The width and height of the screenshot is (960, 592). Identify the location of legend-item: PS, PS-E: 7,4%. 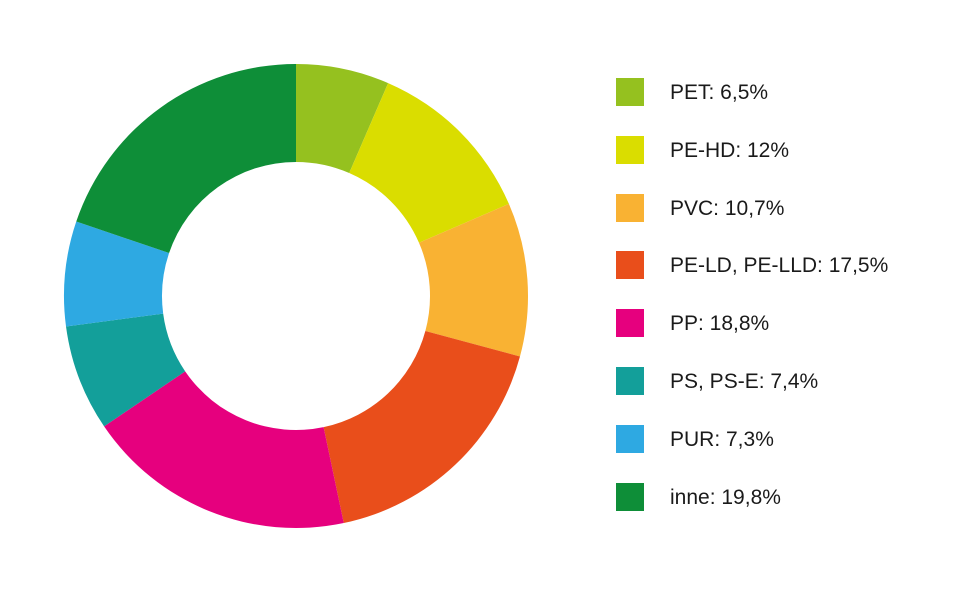
(781, 395).